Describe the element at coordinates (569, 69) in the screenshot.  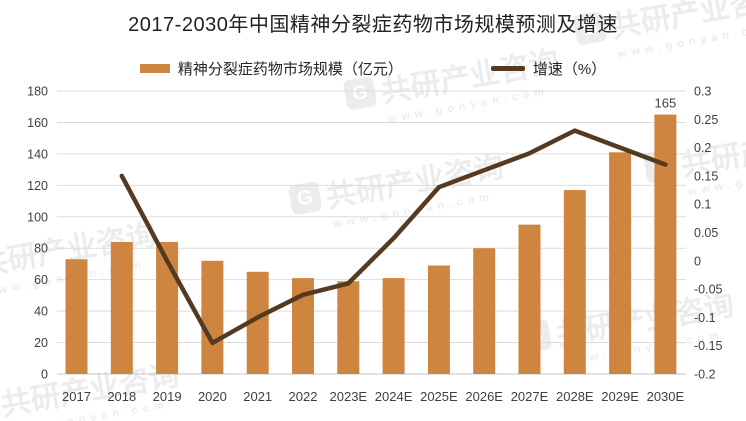
I see `legend-label-growth: 增速（%）` at that location.